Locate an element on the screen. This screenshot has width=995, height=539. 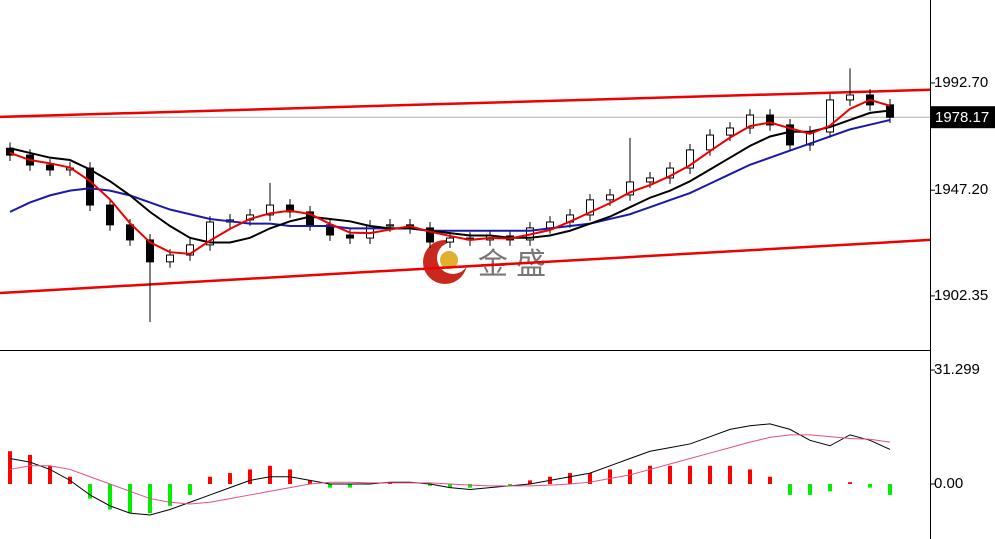
y-tick-label: 1947.20 is located at coordinates (961, 189).